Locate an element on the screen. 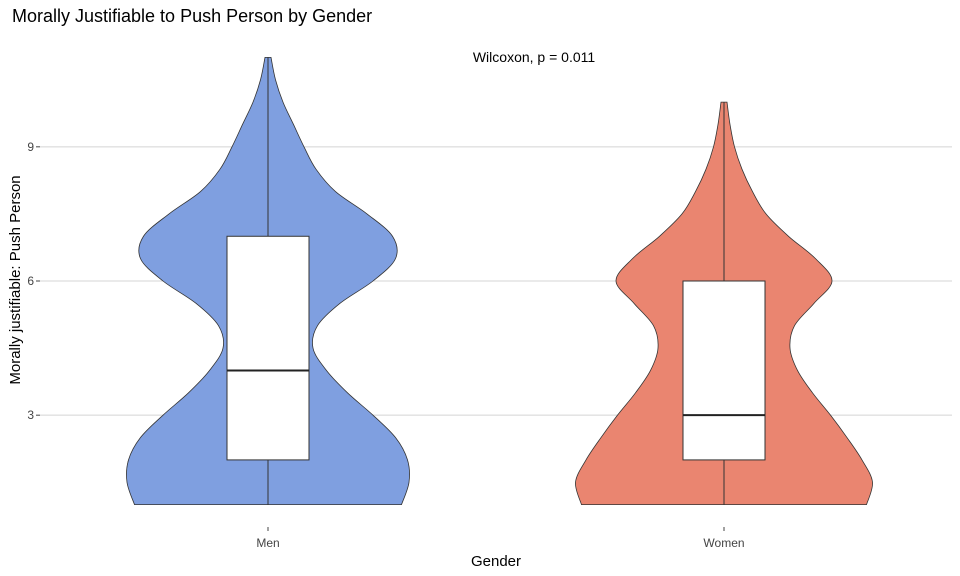 This screenshot has width=960, height=576. x-tick-label-women: Women is located at coordinates (723, 543).